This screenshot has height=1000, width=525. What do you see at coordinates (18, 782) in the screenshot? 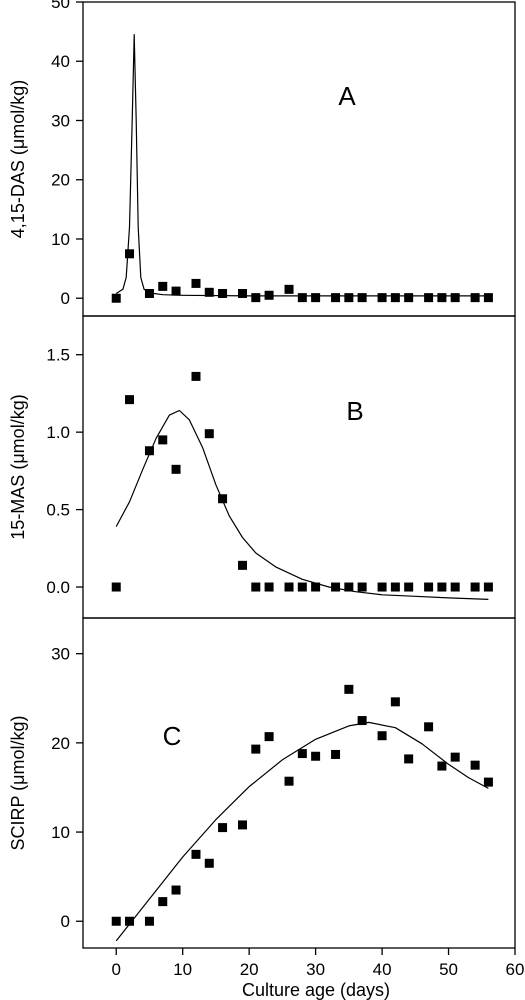
I see `panel-c-y-axis-title: SCIRP (μmol/kg)` at bounding box center [18, 782].